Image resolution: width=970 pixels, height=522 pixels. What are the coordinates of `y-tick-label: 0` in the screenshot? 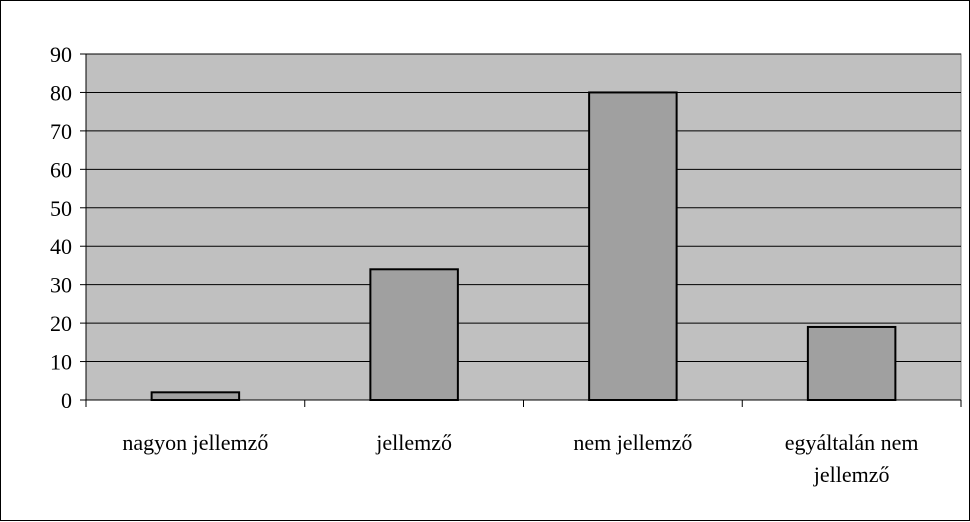 It's located at (66, 400).